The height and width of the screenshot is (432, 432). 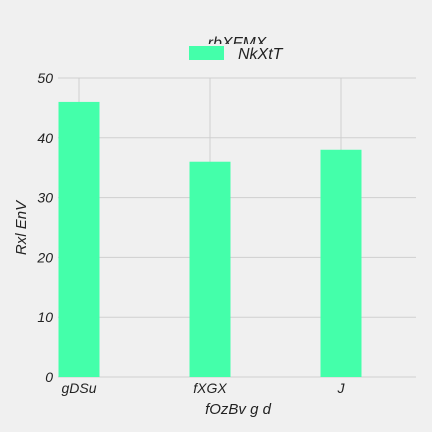 What do you see at coordinates (341, 388) in the screenshot?
I see `x-tick-label: J` at bounding box center [341, 388].